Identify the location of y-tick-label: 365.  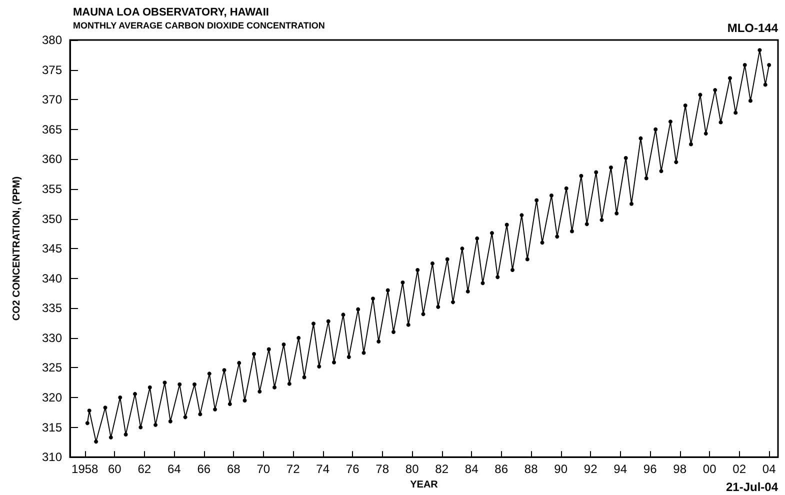
(52, 129).